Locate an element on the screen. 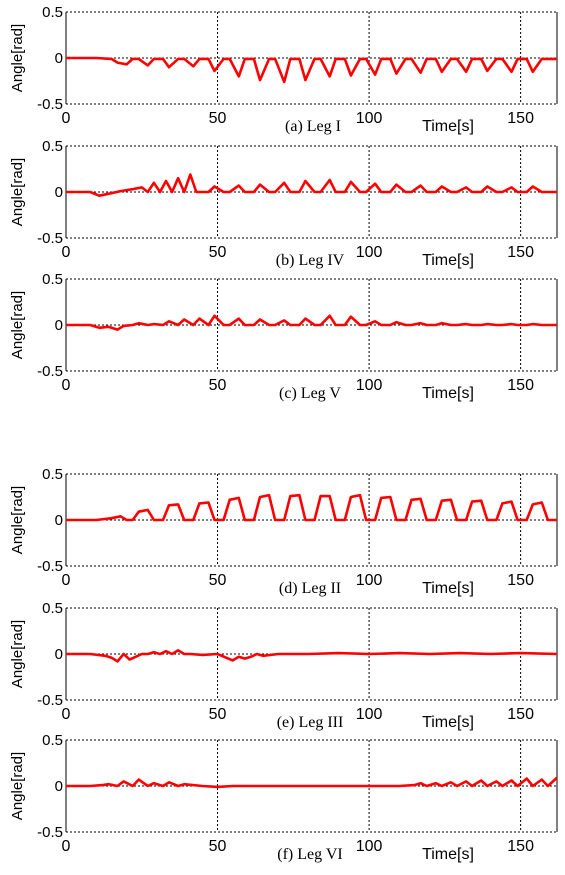 The width and height of the screenshot is (565, 875). panel-caption: (c) Leg V is located at coordinates (310, 393).